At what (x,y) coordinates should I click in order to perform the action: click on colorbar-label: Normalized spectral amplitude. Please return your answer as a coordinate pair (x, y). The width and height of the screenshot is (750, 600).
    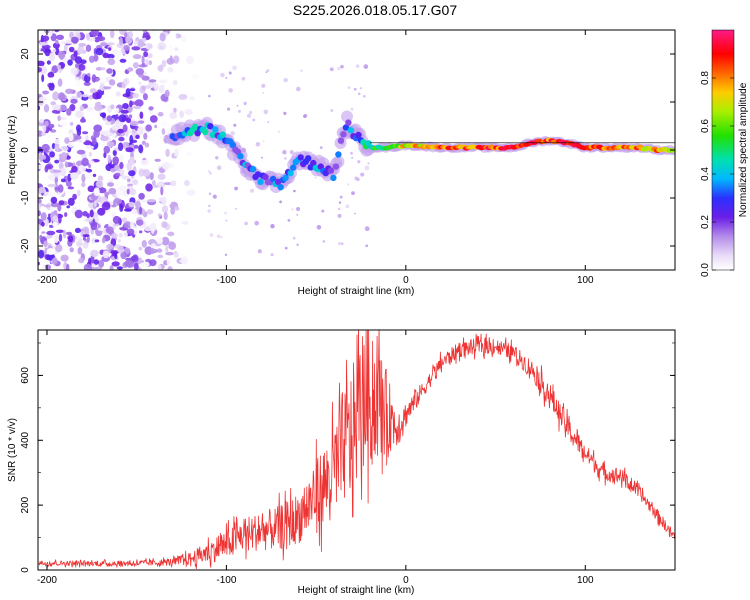
    Looking at the image, I should click on (743, 149).